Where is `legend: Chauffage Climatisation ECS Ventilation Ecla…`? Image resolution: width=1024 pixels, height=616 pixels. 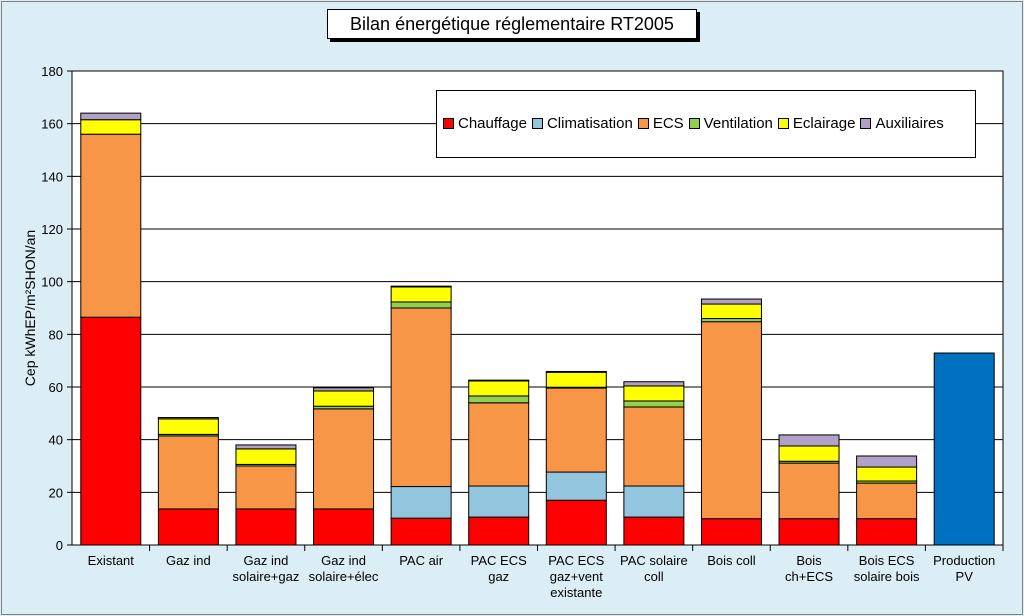
legend: Chauffage Climatisation ECS Ventilation Ecla… is located at coordinates (706, 124).